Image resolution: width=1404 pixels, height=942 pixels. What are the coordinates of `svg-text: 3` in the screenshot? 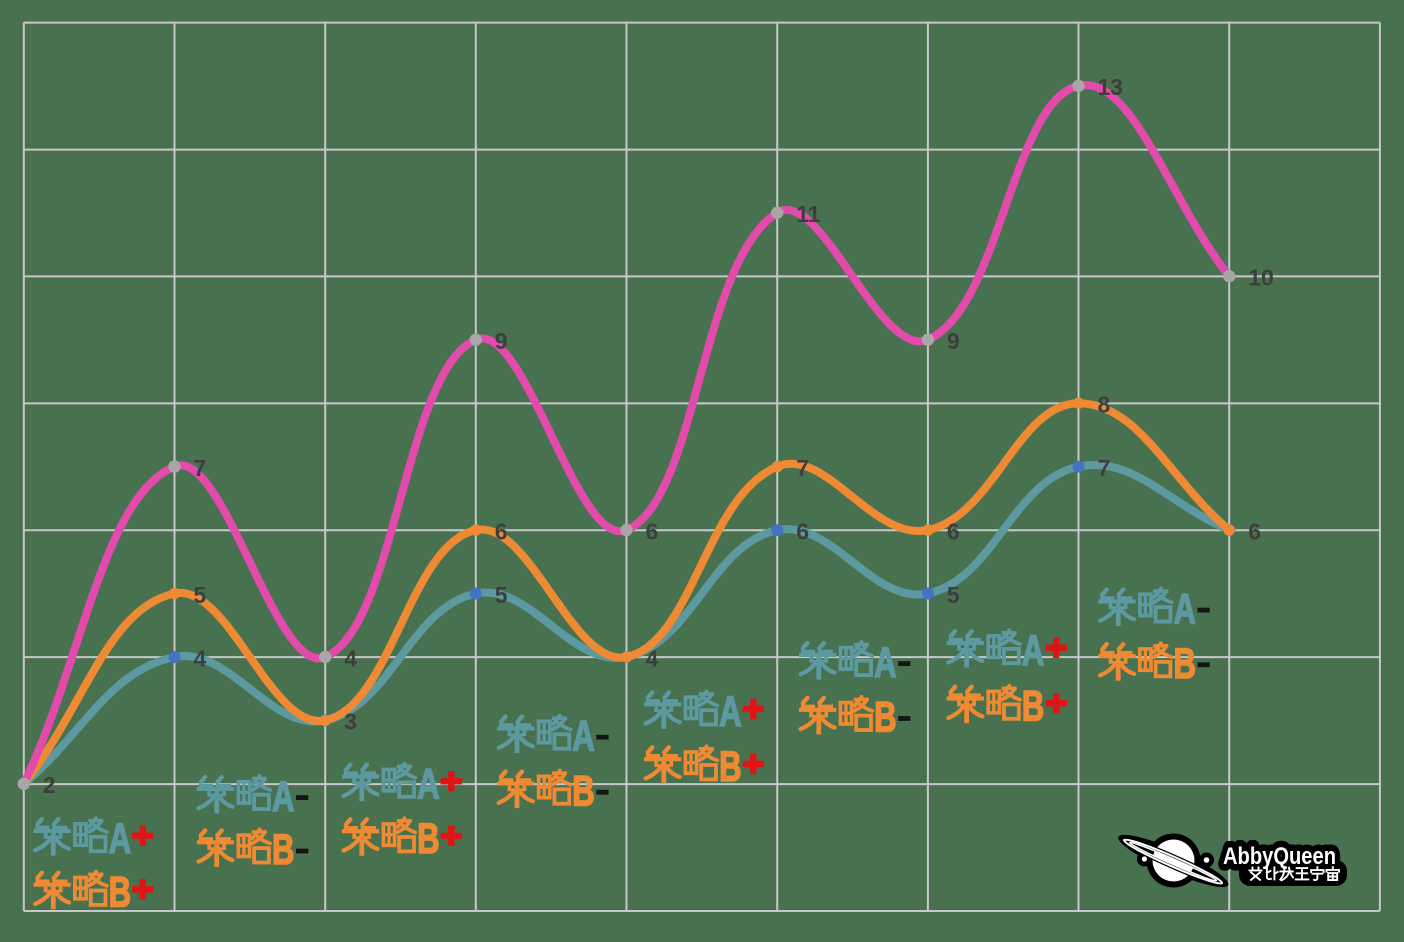 It's located at (350, 722).